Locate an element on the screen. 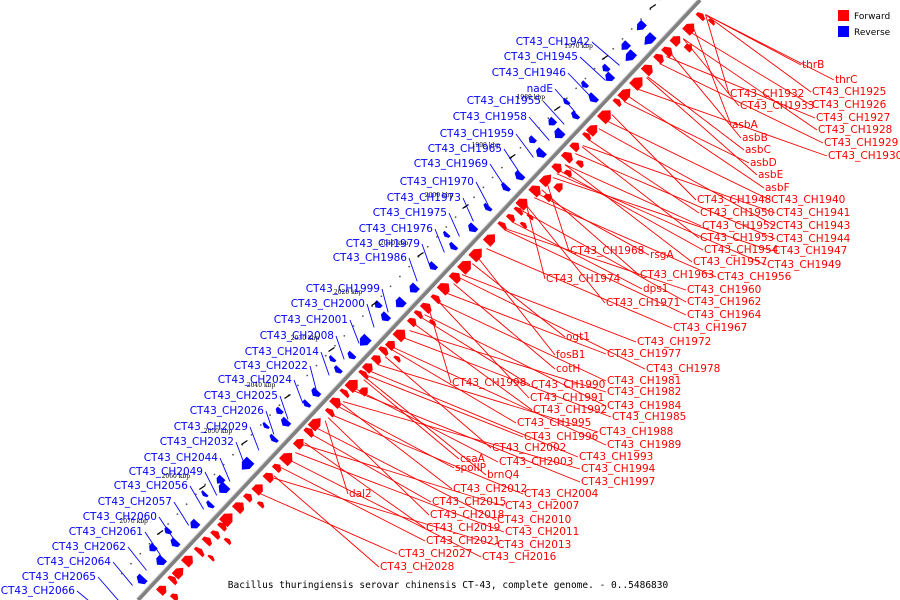 This screenshot has height=600, width=900. reverse-gene-label: CT43_CH2044 is located at coordinates (181, 458).